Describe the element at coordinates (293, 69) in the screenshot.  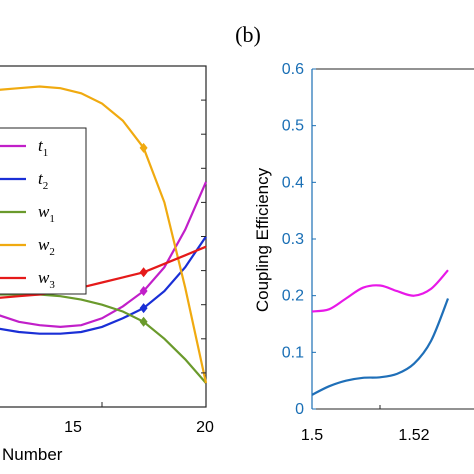
I see `right-y-tick-label: 0.6` at that location.